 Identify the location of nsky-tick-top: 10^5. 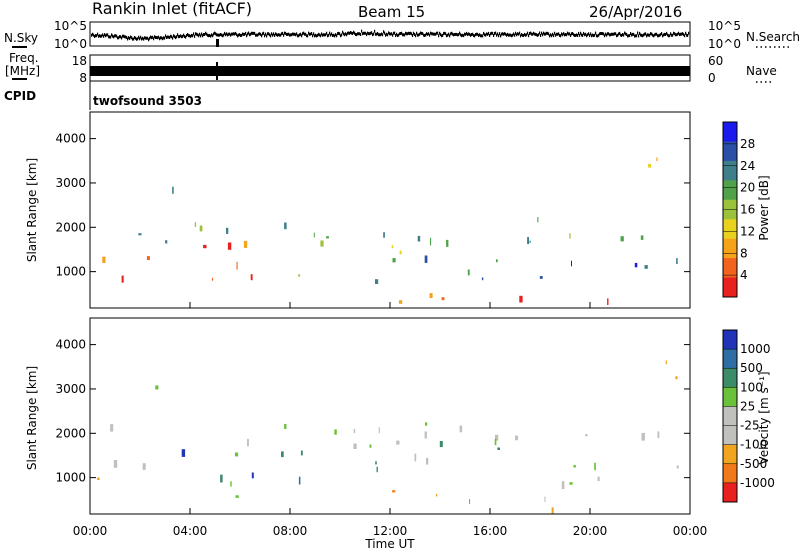
(70, 26).